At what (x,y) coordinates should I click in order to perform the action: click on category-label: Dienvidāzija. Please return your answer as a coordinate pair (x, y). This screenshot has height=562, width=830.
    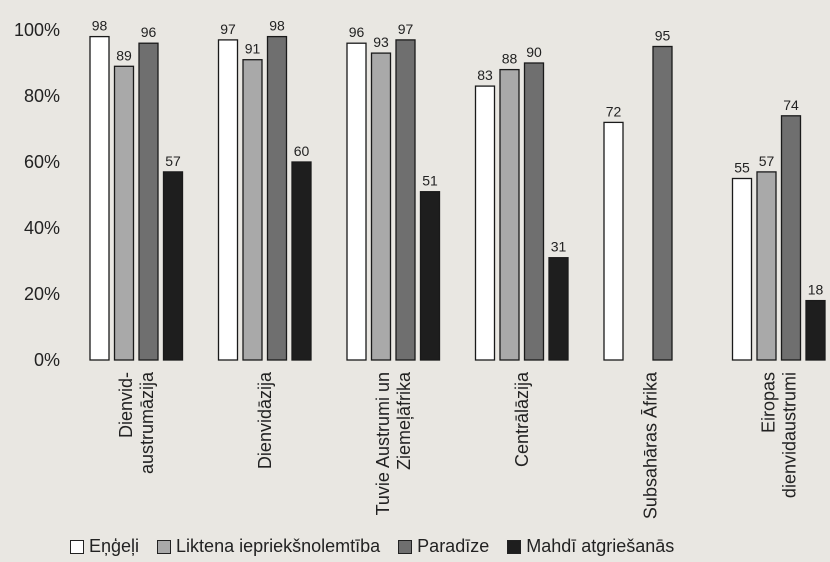
    Looking at the image, I should click on (265, 420).